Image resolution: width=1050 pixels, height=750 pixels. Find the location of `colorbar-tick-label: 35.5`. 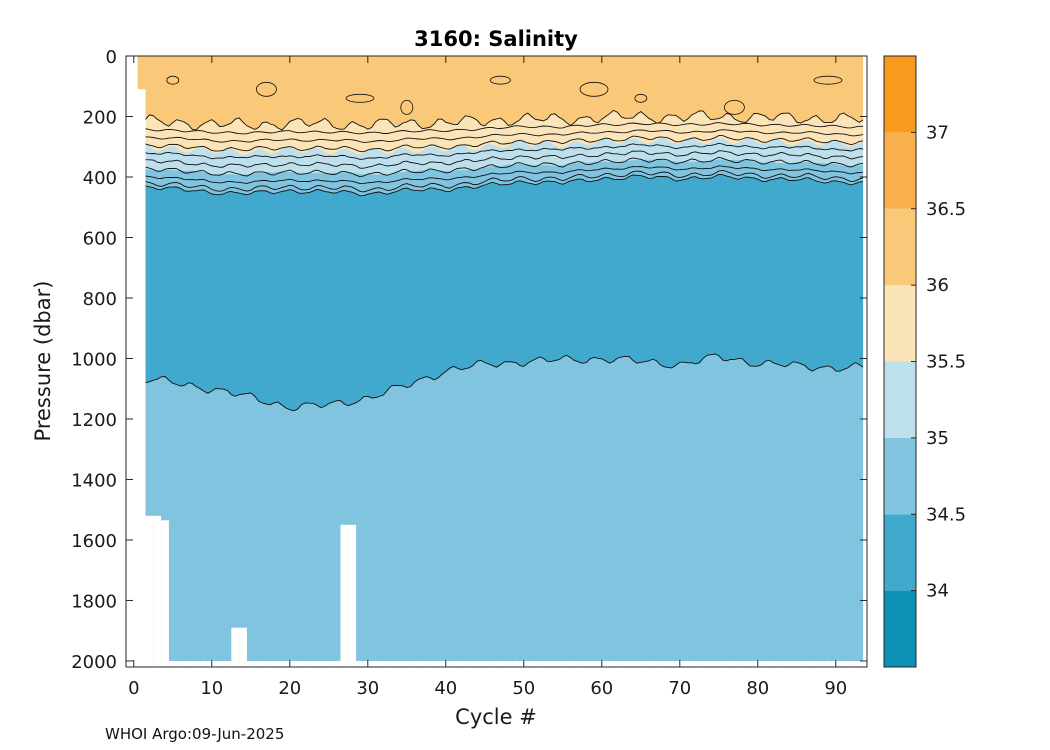

colorbar-tick-label: 35.5 is located at coordinates (946, 362).